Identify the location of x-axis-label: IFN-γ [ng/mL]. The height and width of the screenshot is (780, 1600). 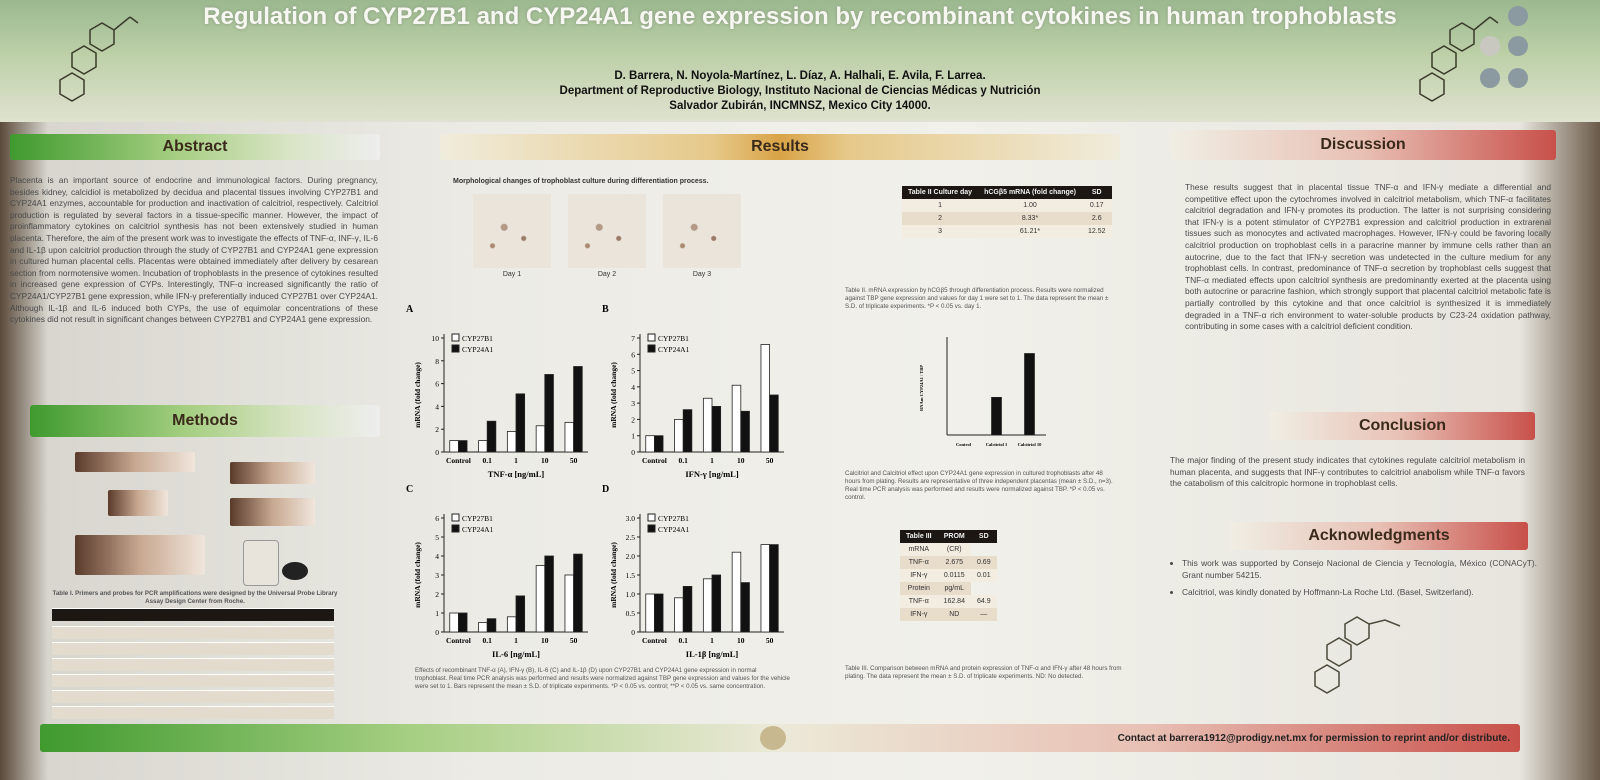
(711, 474).